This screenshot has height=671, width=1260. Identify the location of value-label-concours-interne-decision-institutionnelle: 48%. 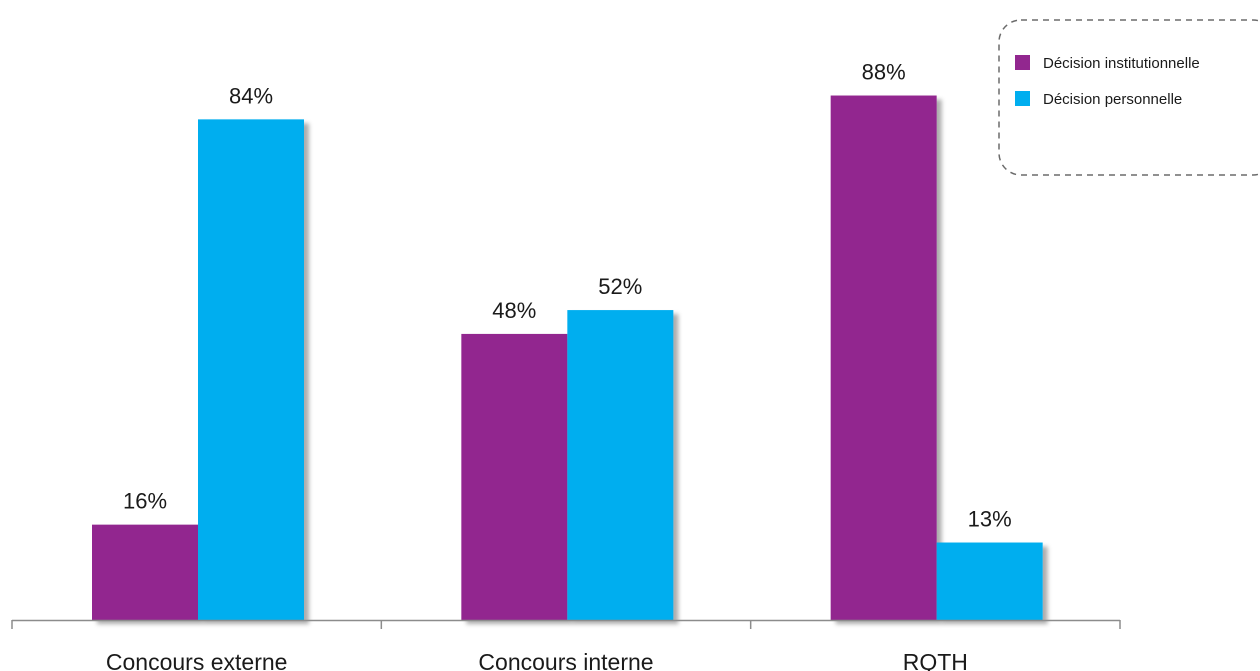
(514, 310).